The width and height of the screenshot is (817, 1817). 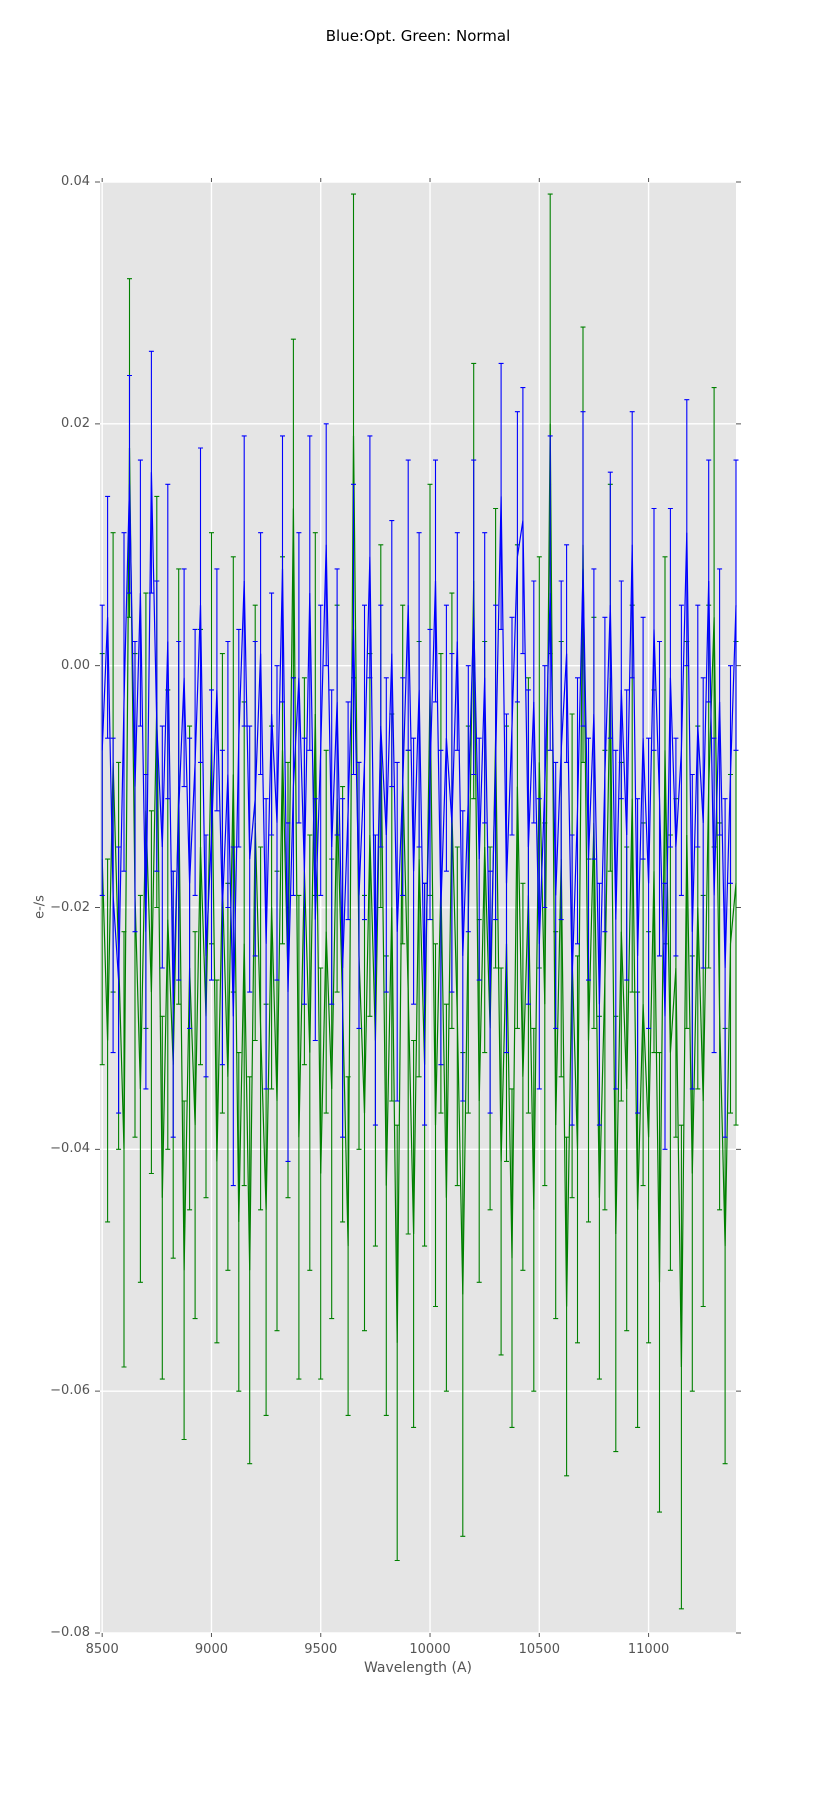 I want to click on y-tick-label-0.04: 0.04, so click(x=75, y=181).